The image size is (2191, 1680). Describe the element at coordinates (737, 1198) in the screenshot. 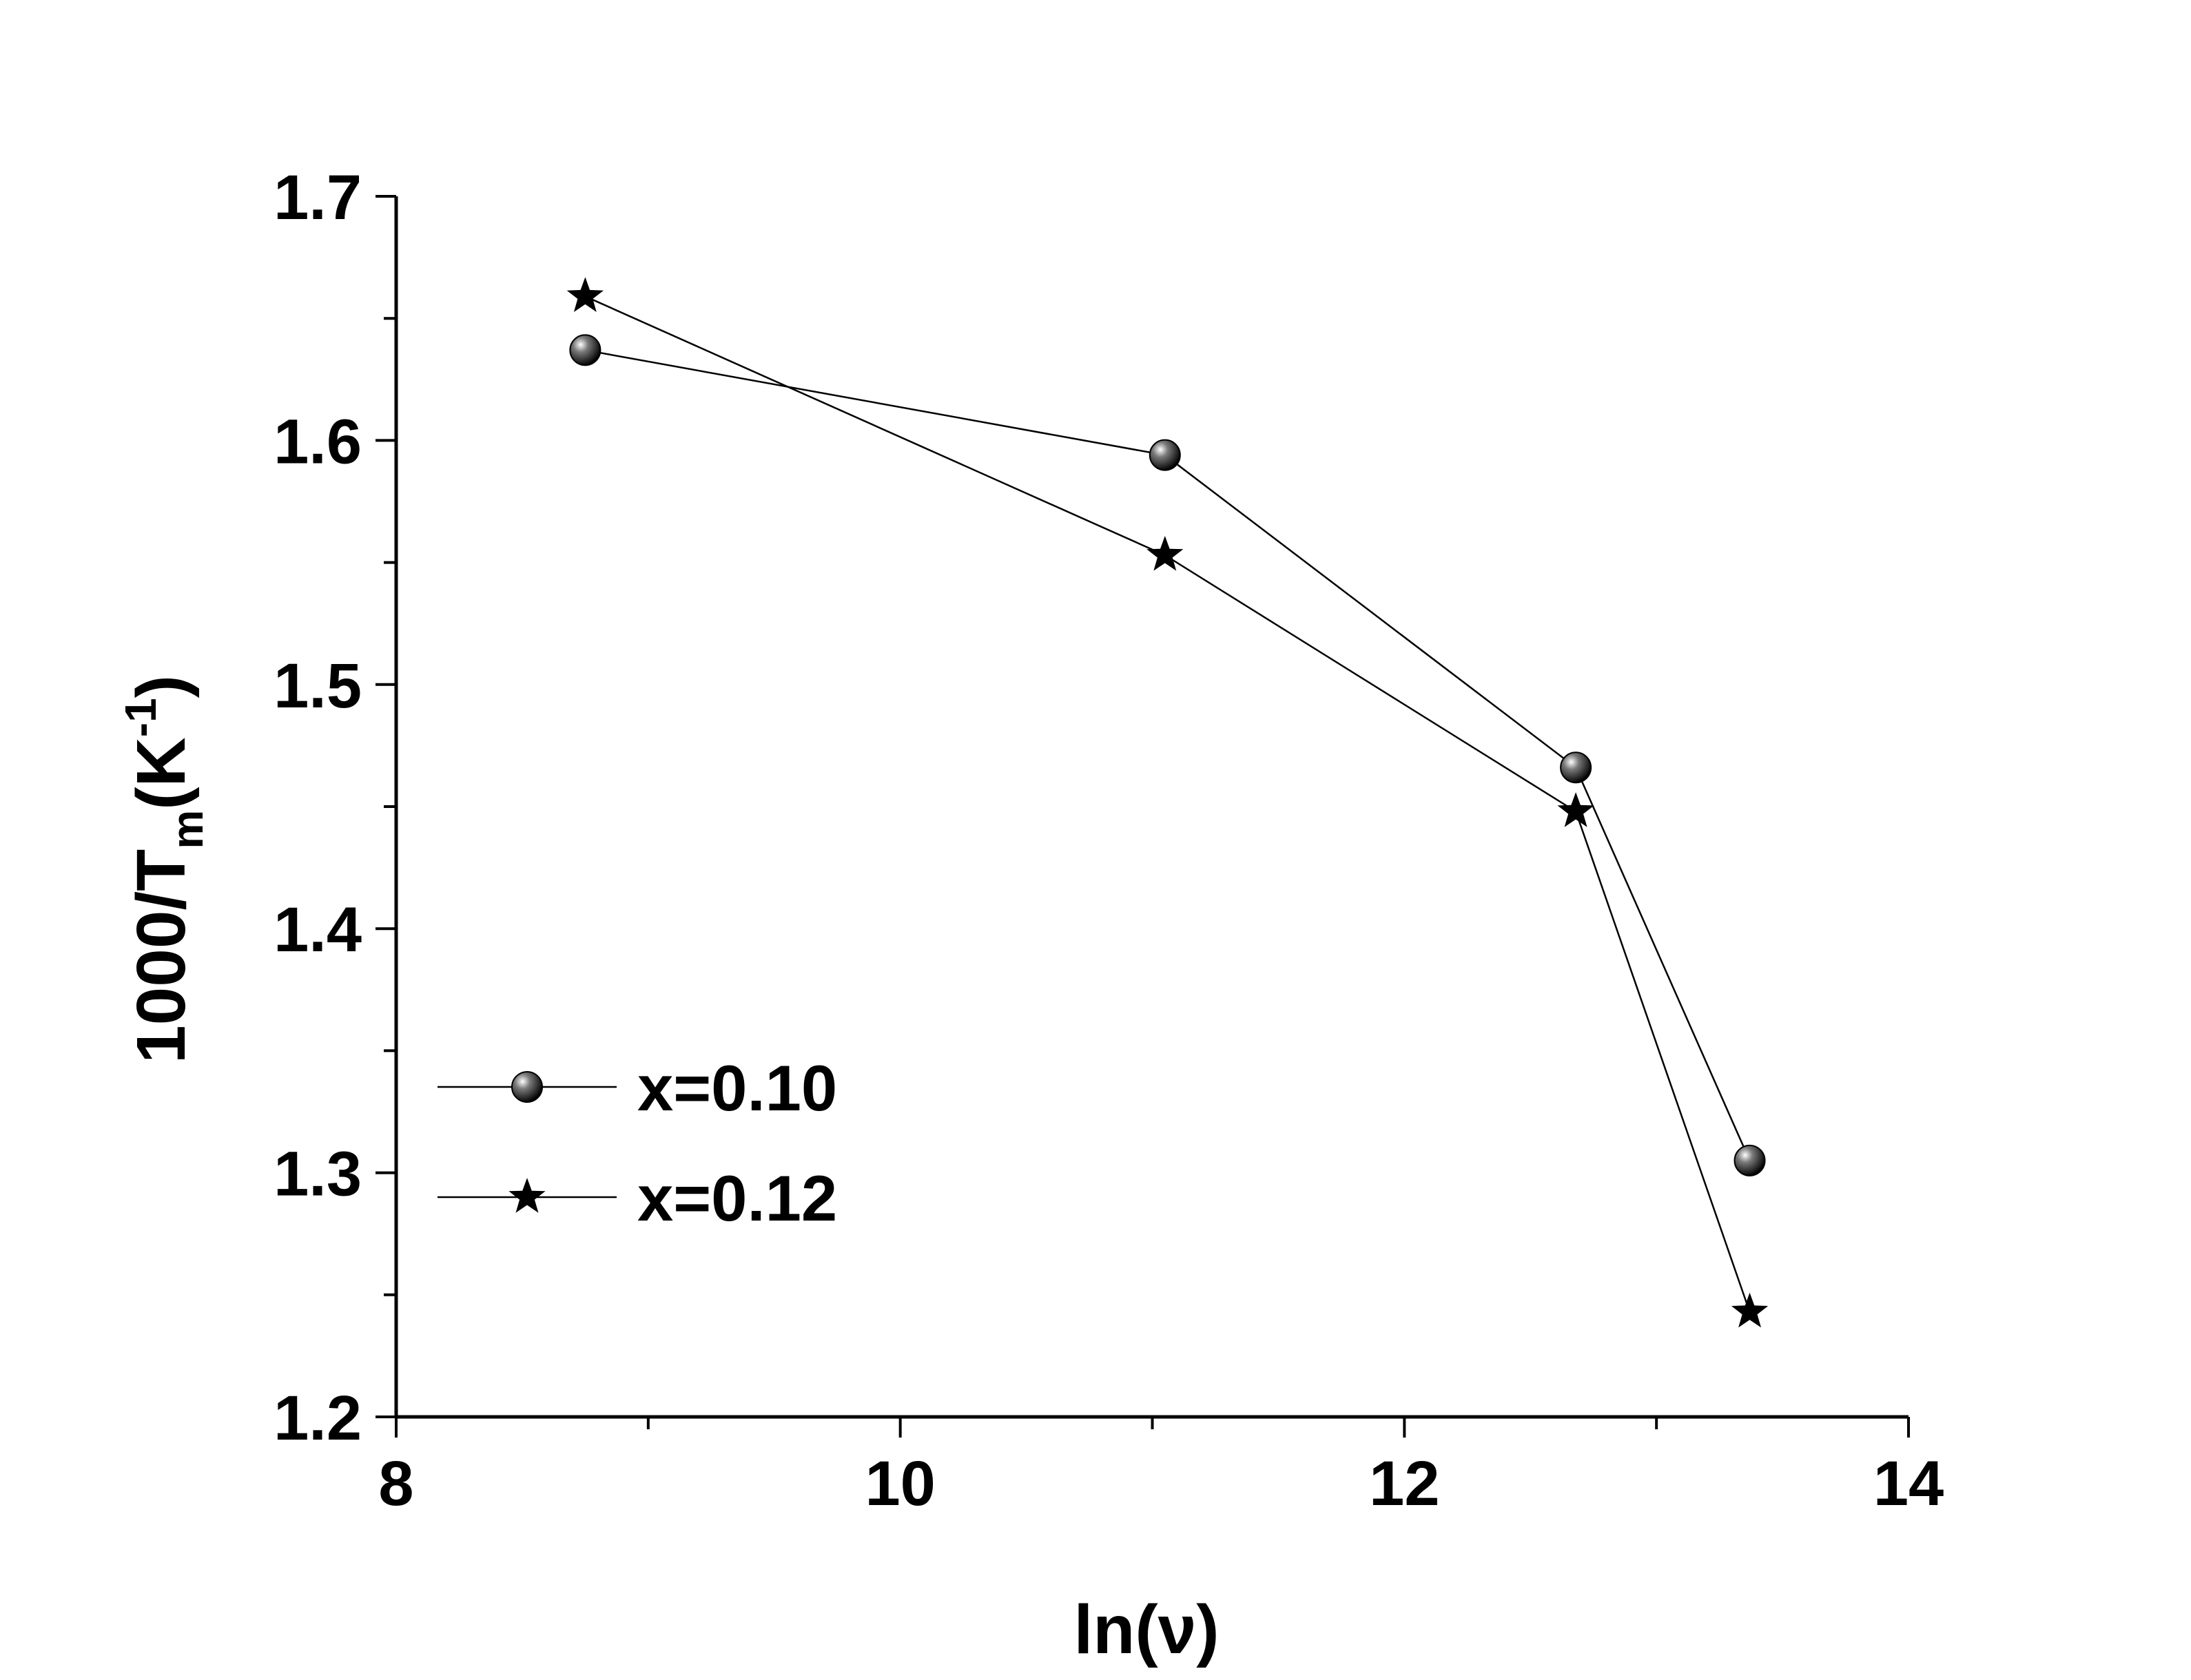

I see `legend-label: x=0.12` at that location.